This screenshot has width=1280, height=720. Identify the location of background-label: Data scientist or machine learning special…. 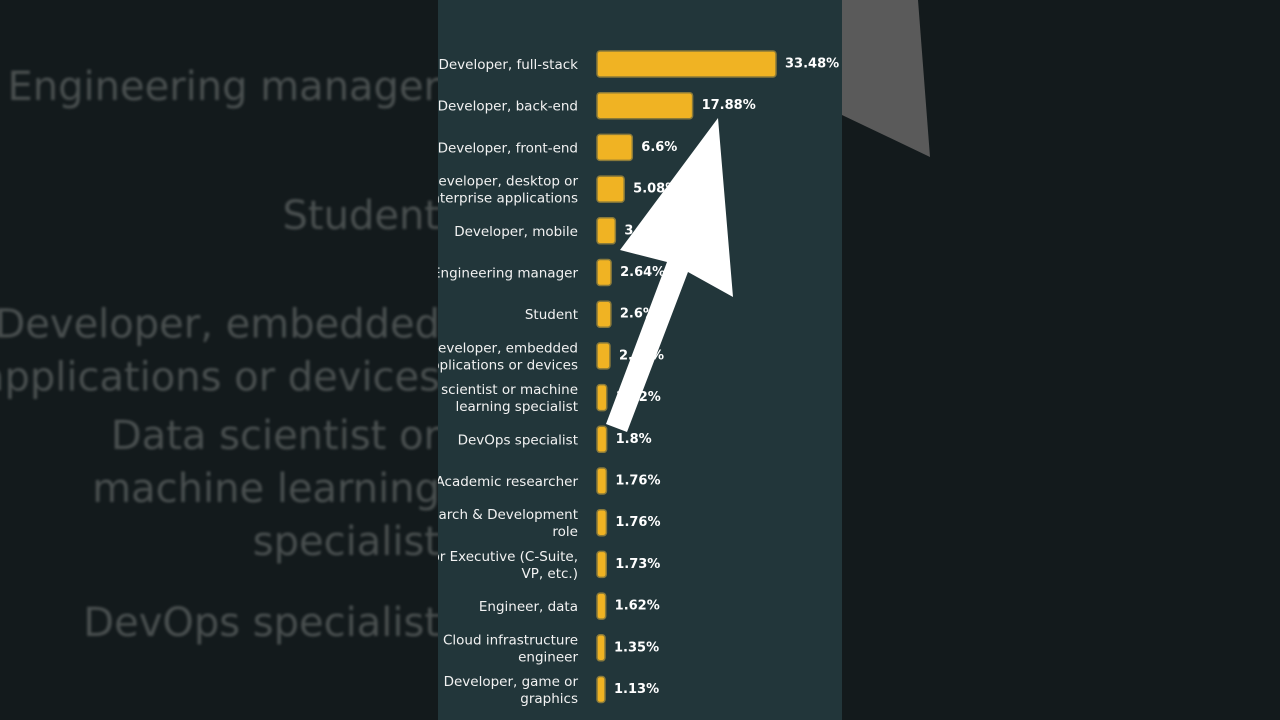
(266, 489).